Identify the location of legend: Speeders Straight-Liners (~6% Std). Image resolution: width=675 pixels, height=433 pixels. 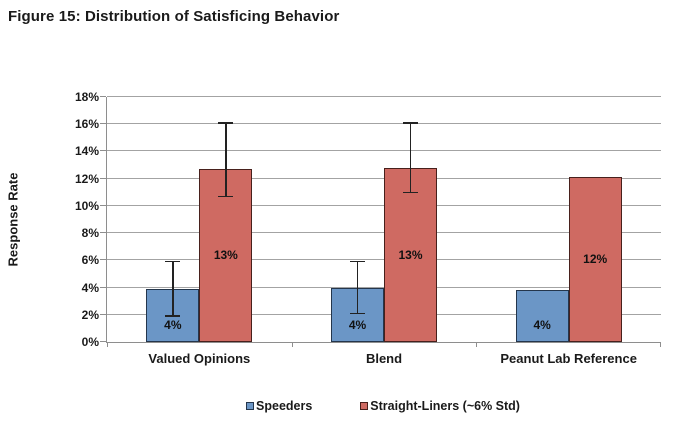
(383, 406).